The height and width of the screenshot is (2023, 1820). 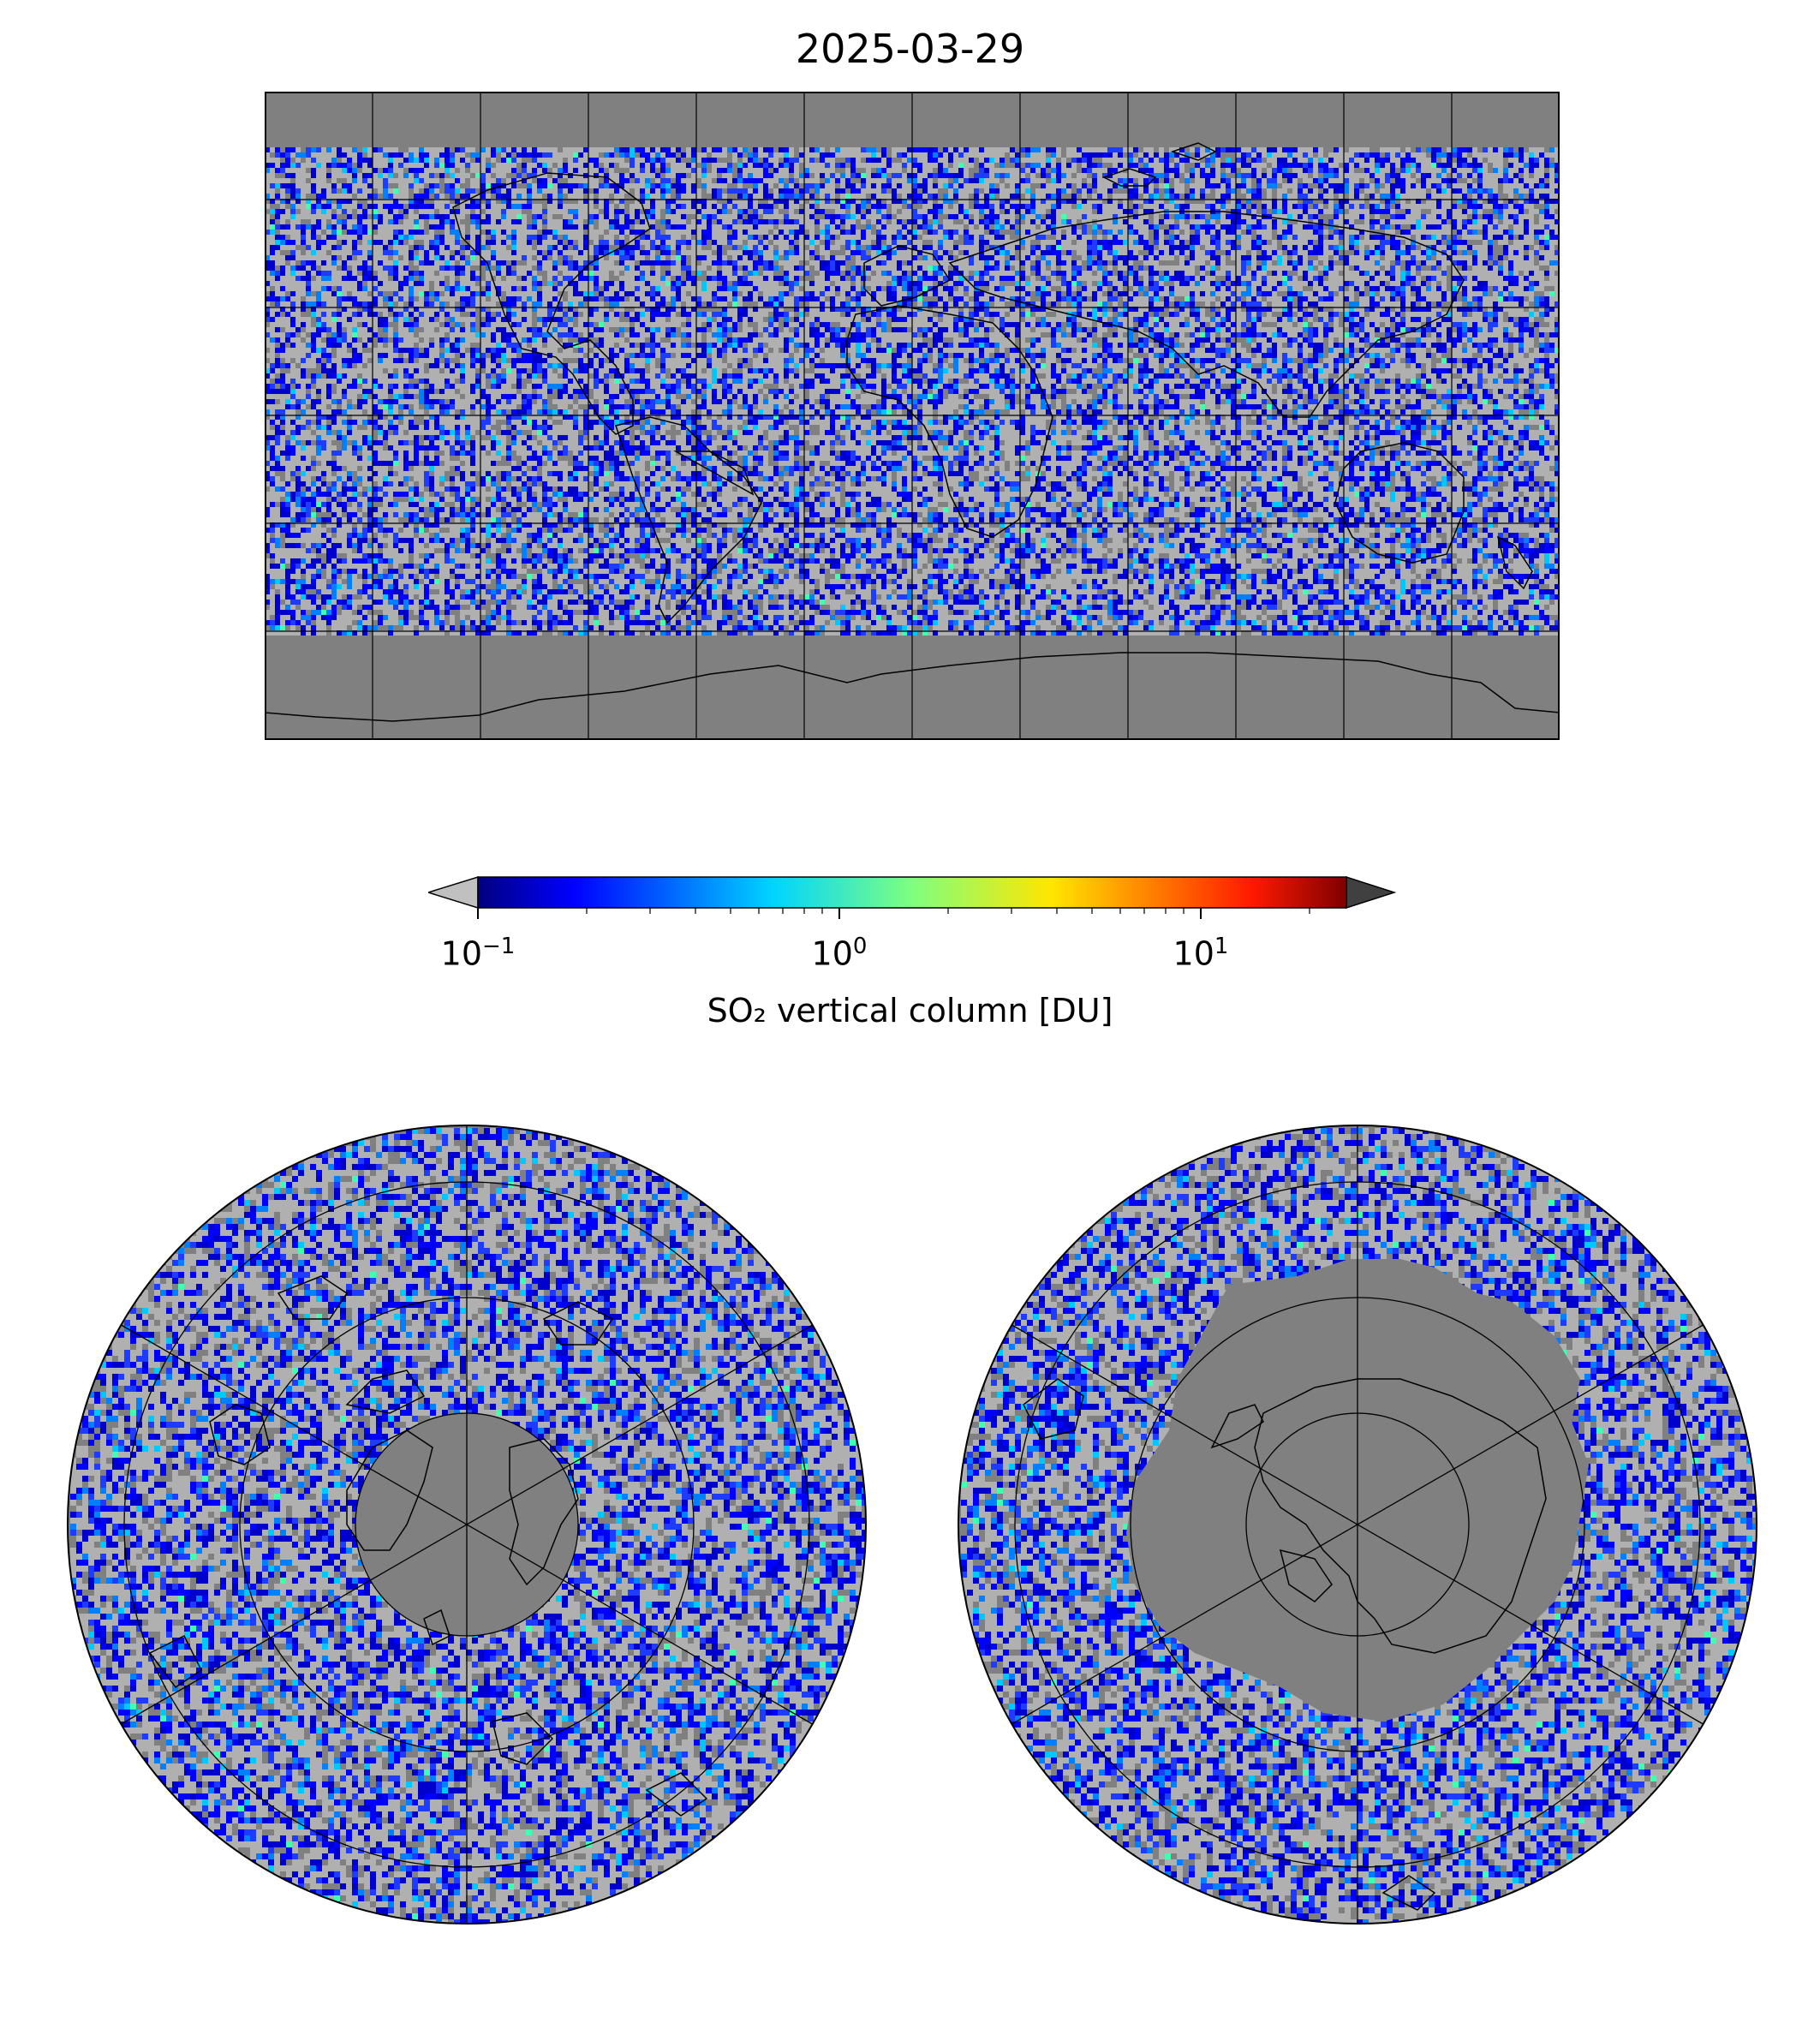 What do you see at coordinates (840, 953) in the screenshot?
I see `colorbar-tick-label-1: 10⁰` at bounding box center [840, 953].